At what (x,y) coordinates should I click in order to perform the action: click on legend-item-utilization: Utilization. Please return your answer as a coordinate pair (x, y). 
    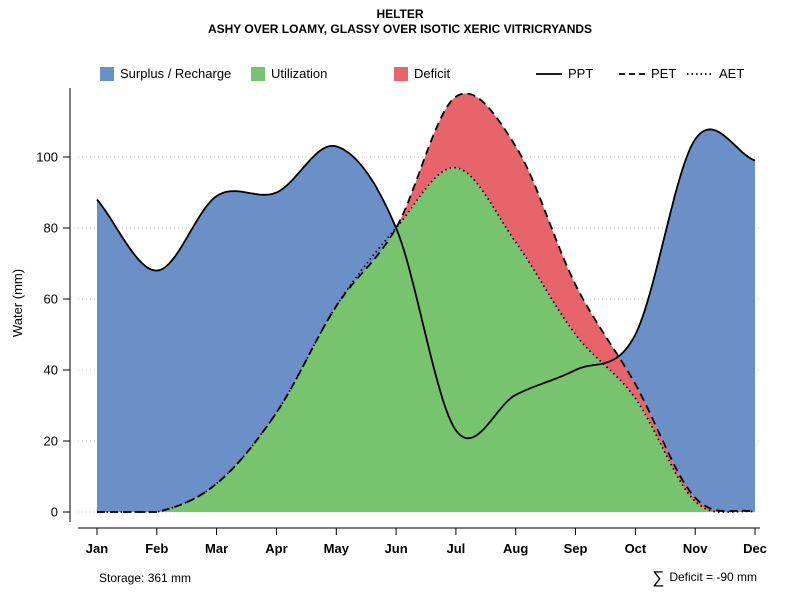
    Looking at the image, I should click on (289, 73).